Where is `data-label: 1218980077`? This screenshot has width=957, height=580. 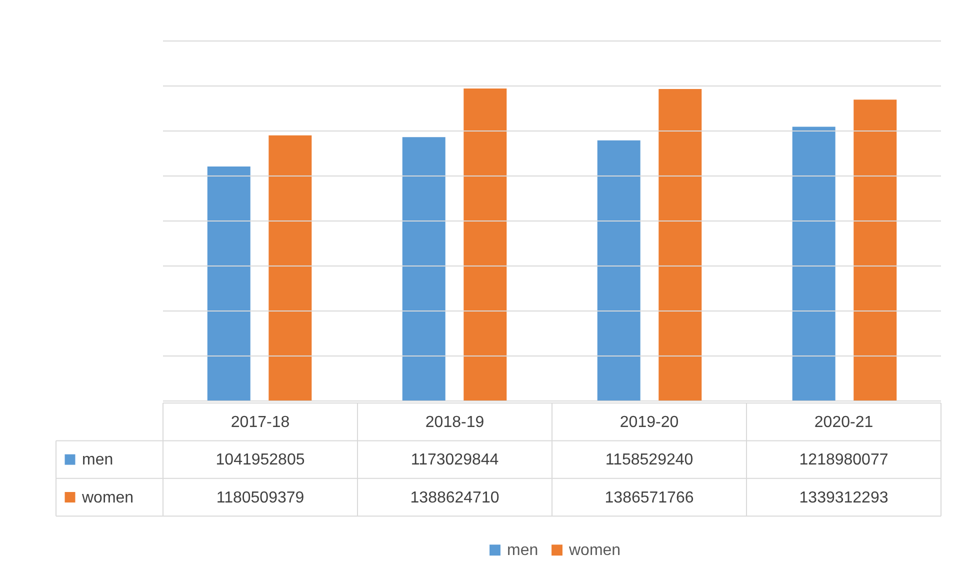 data-label: 1218980077 is located at coordinates (843, 460).